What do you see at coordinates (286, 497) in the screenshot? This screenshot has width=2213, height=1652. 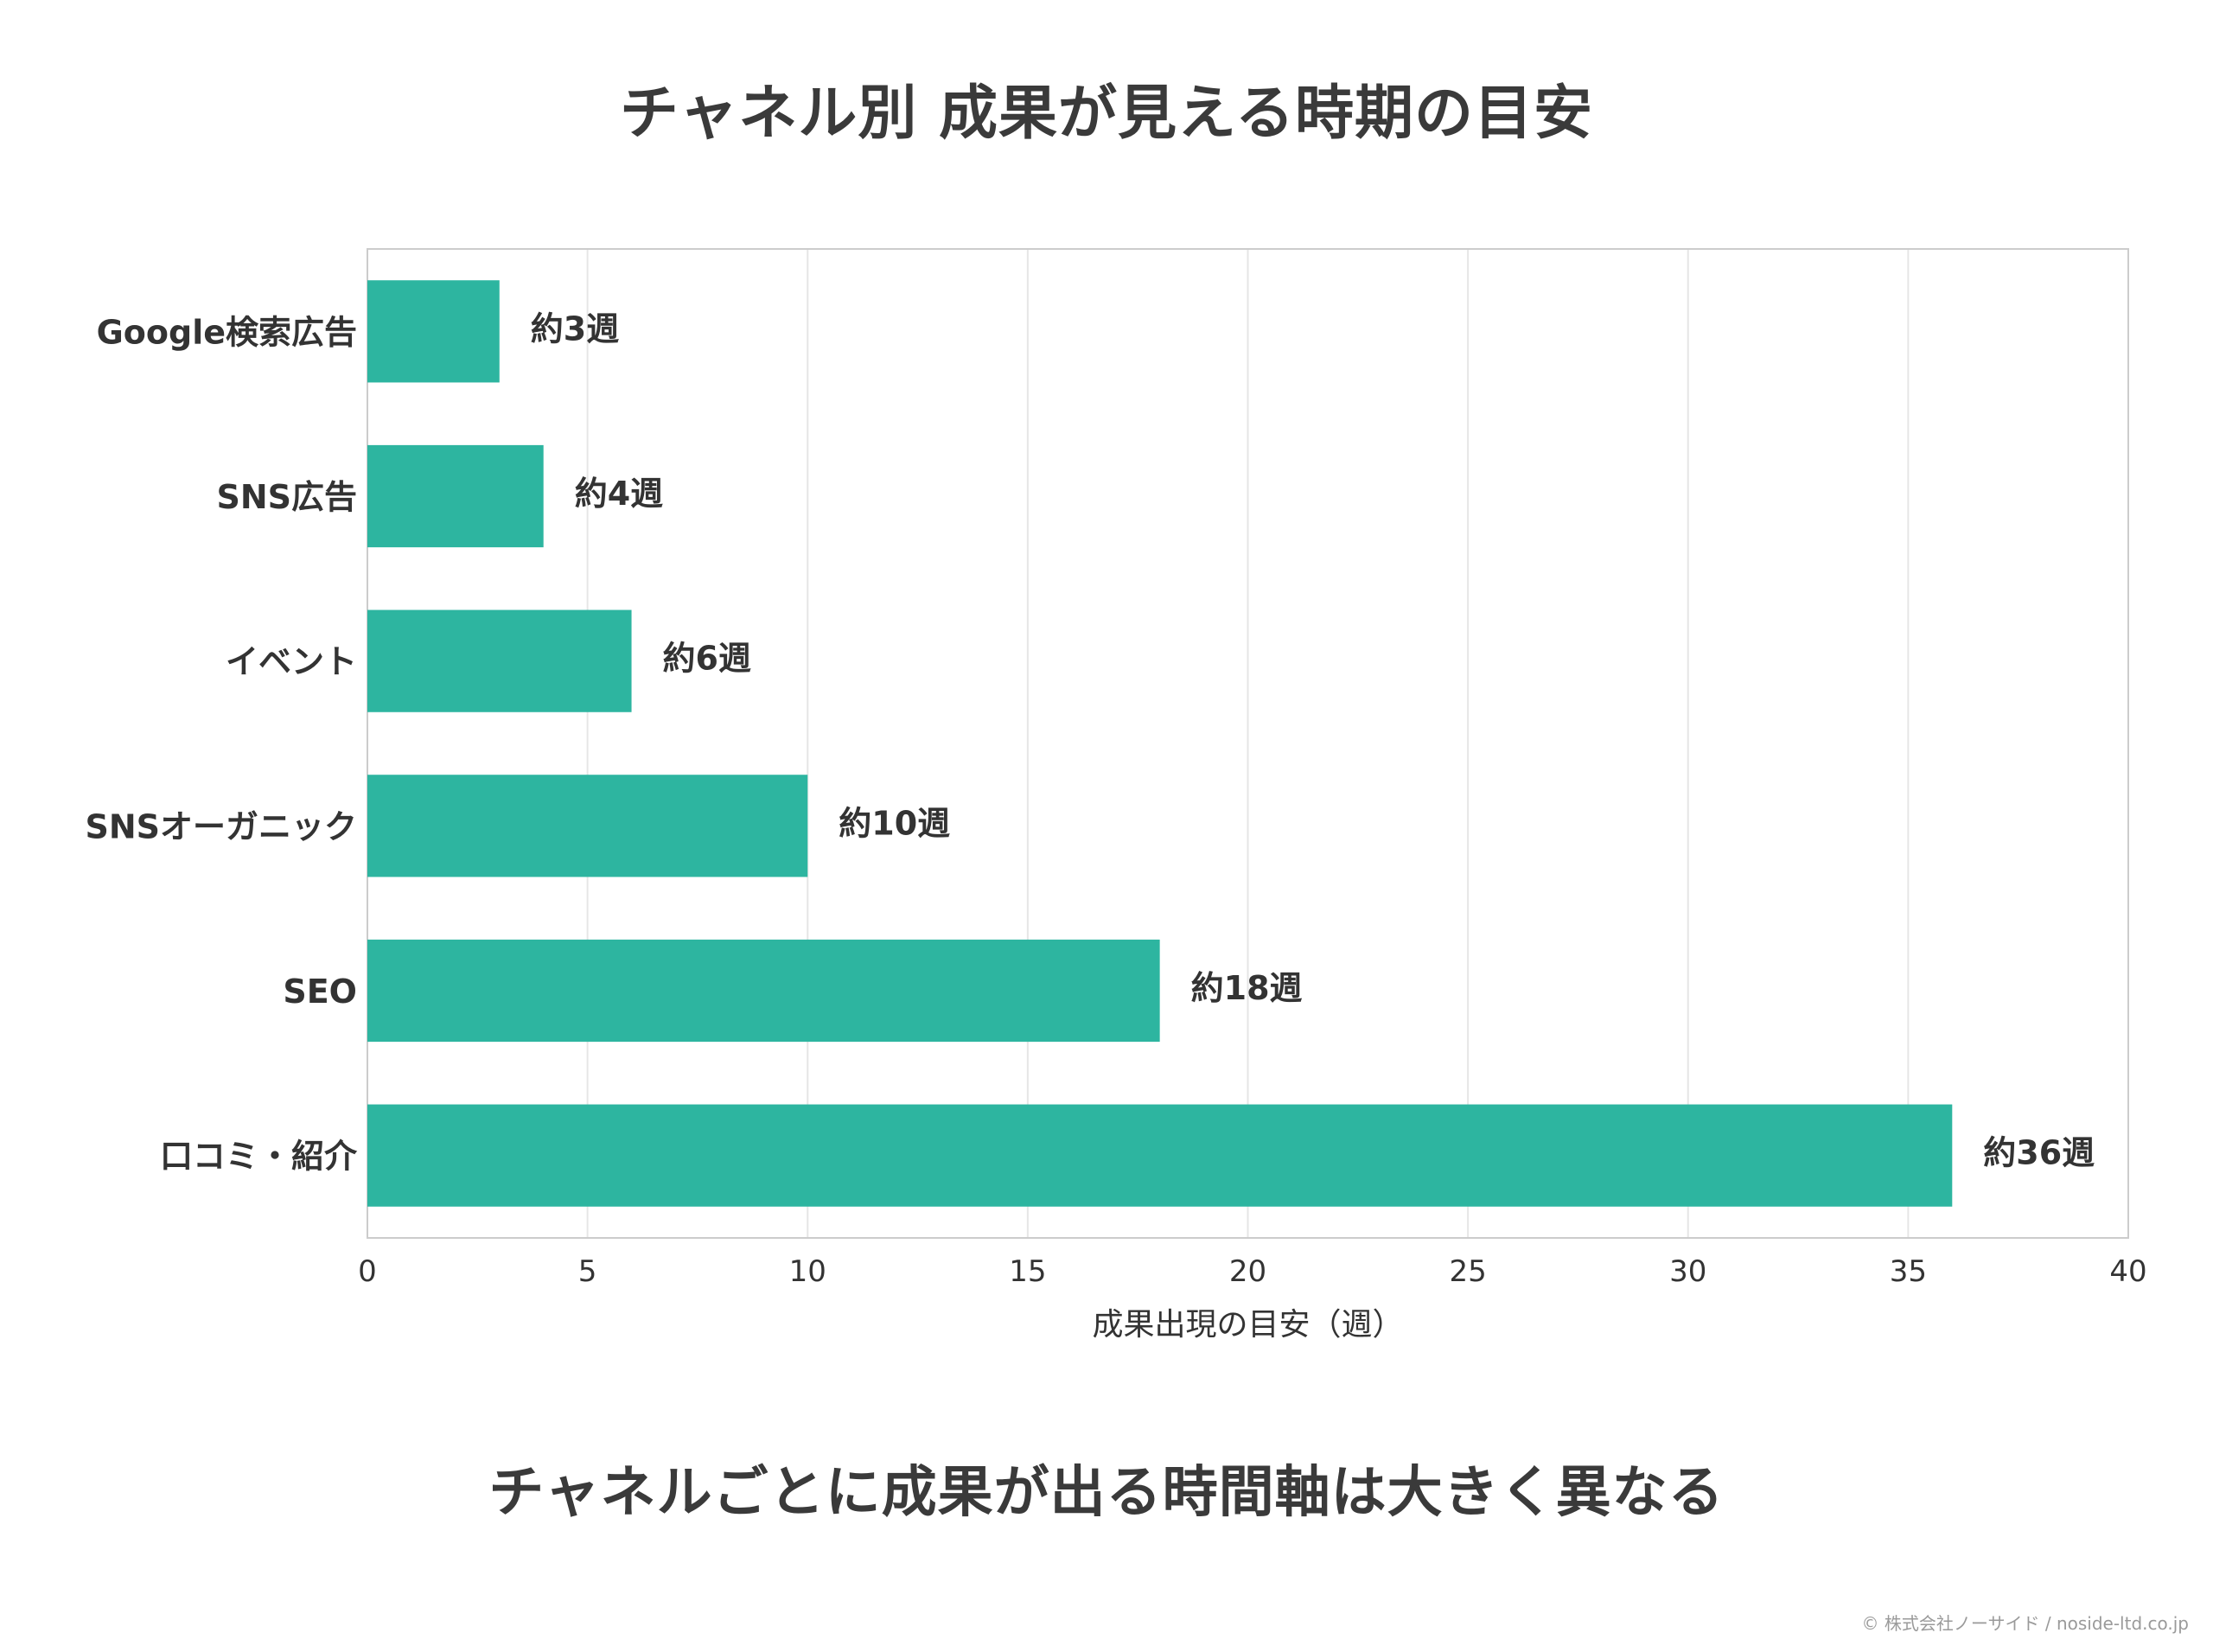 I see `category-label: SNS広告` at bounding box center [286, 497].